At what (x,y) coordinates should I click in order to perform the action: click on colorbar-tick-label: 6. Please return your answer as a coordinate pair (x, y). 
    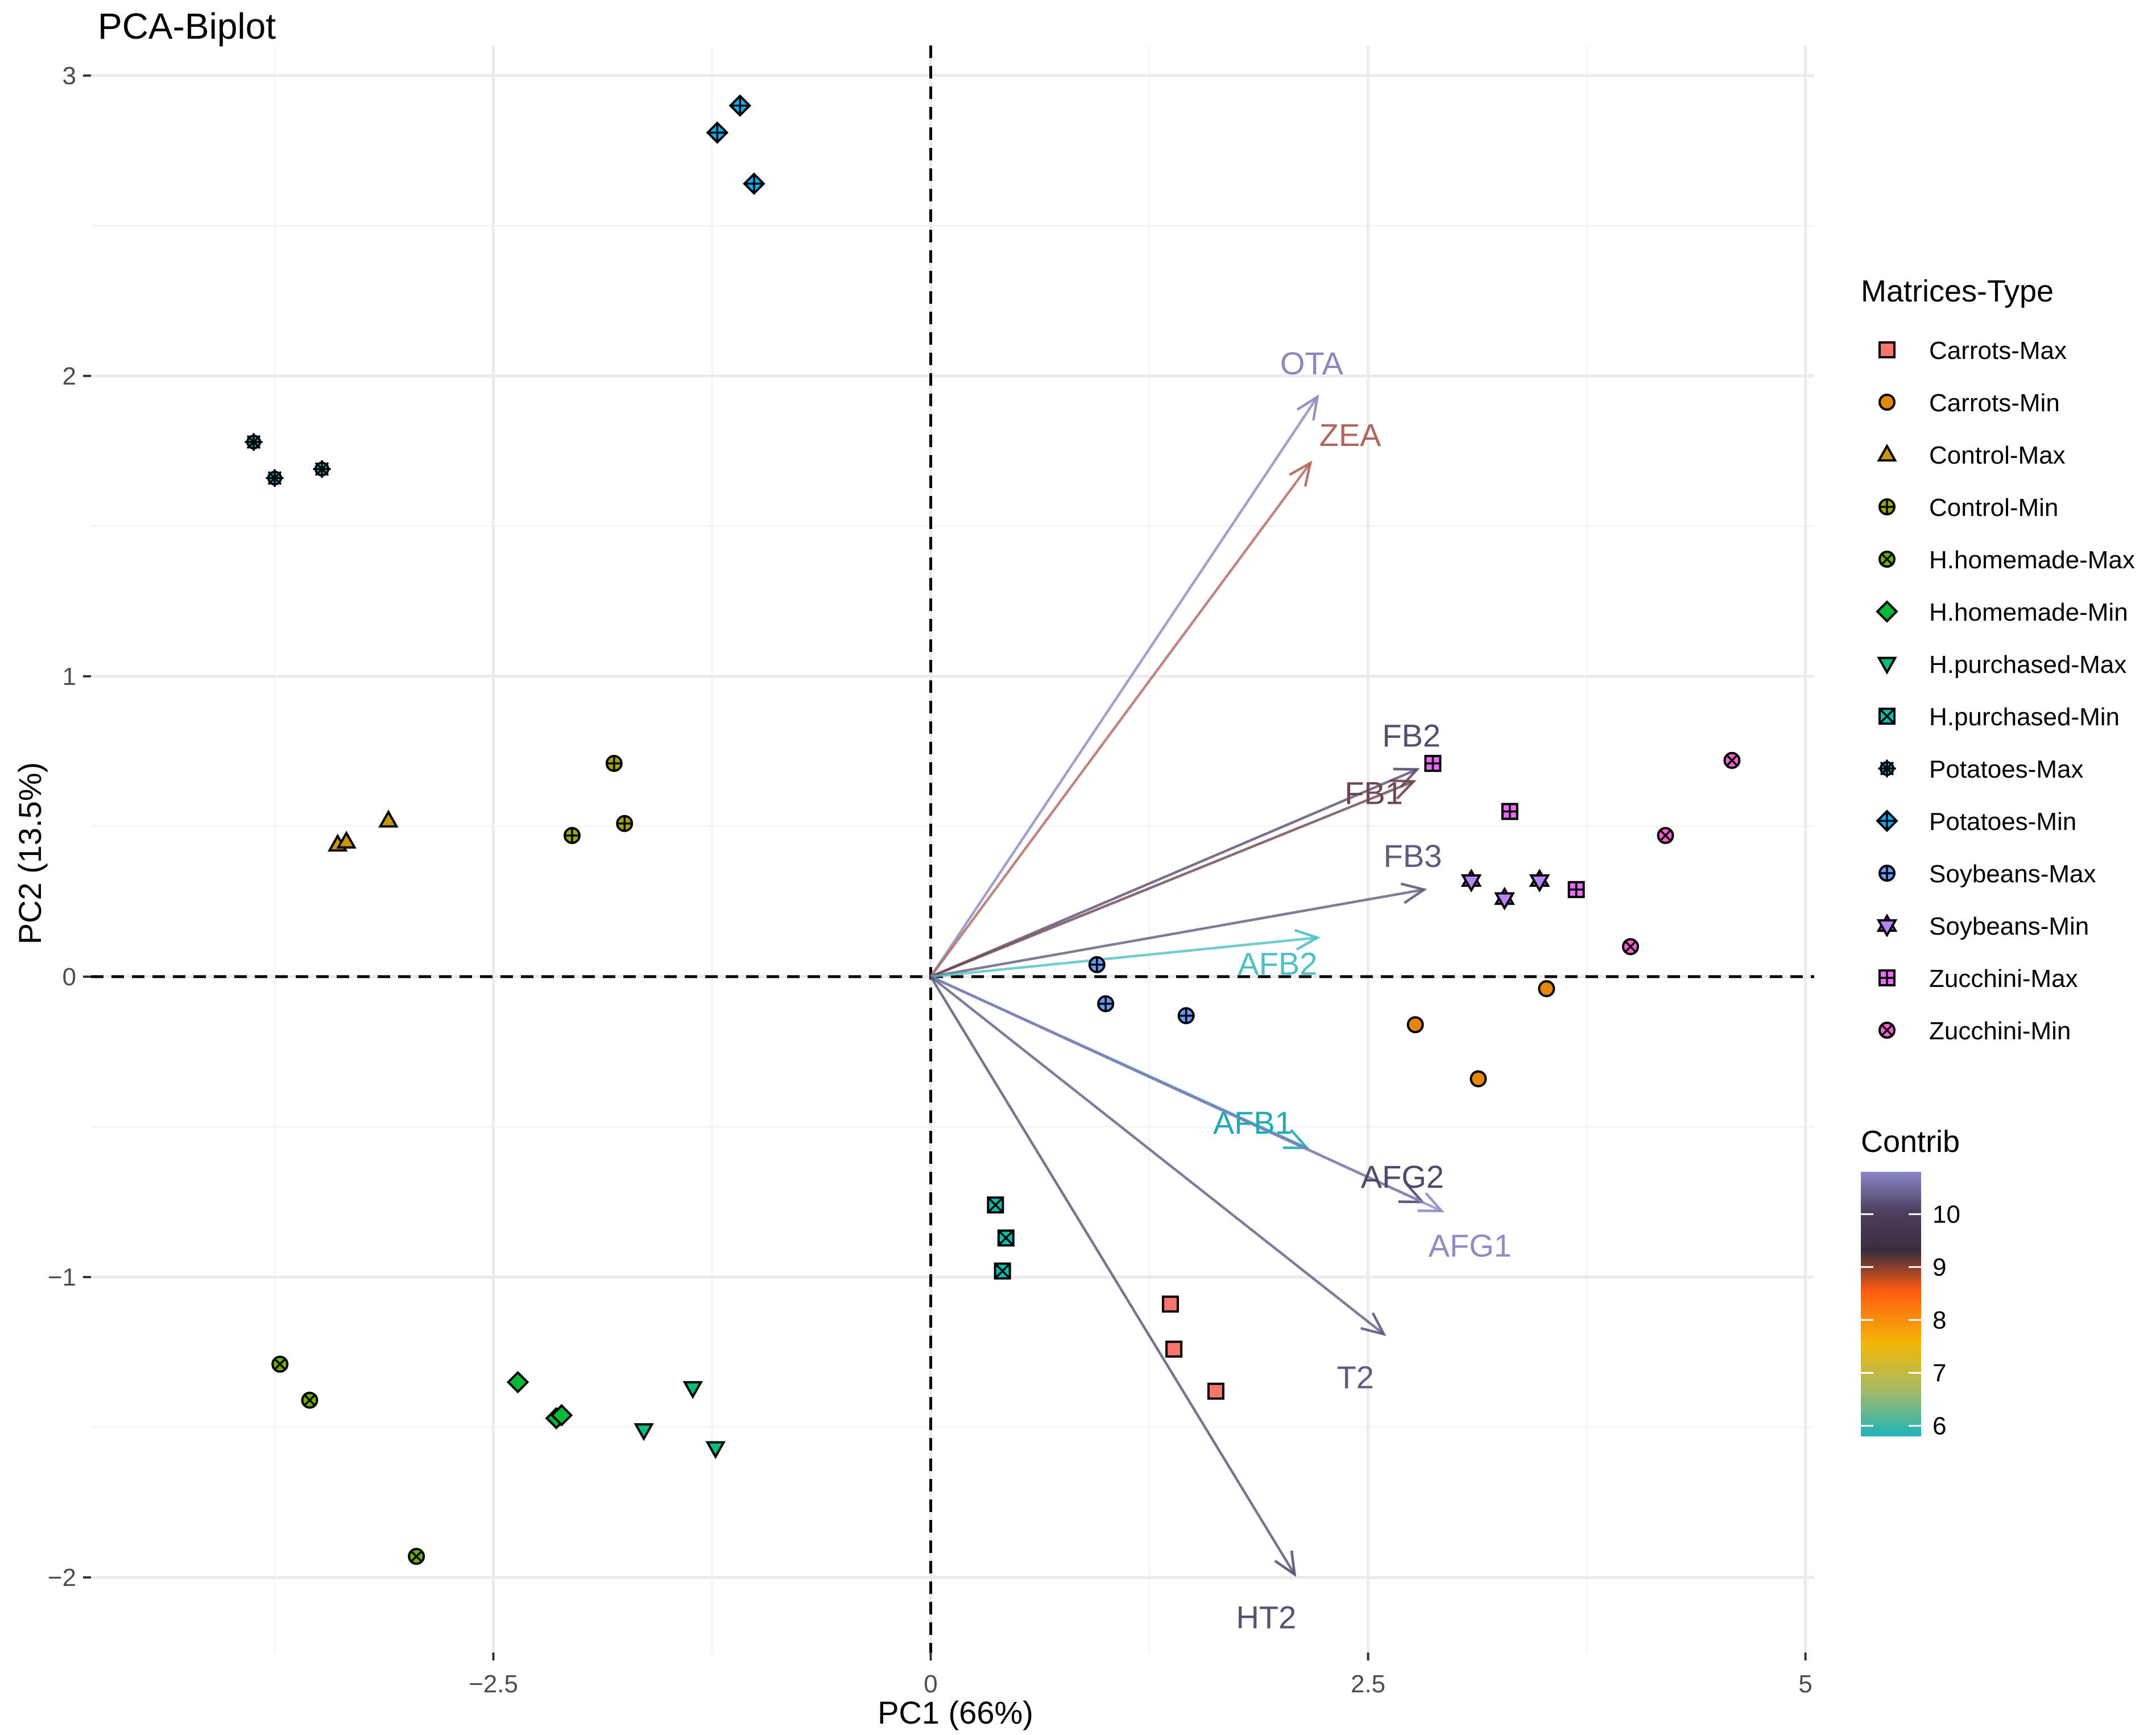
    Looking at the image, I should click on (1939, 1426).